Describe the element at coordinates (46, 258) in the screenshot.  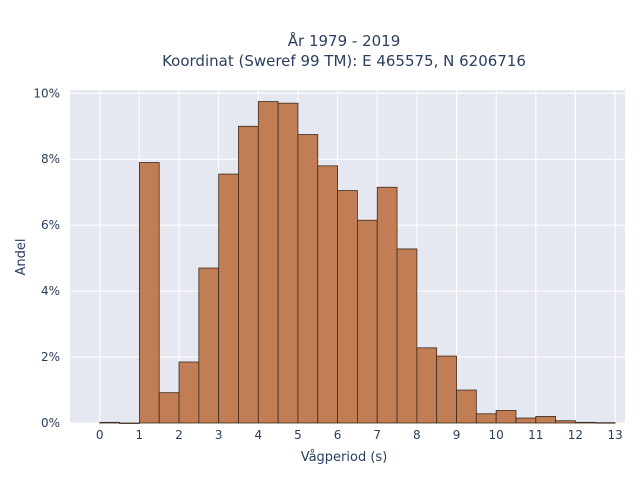
I see `y-tick-labels: 0% 2% 4% 6% 8% 10%` at that location.